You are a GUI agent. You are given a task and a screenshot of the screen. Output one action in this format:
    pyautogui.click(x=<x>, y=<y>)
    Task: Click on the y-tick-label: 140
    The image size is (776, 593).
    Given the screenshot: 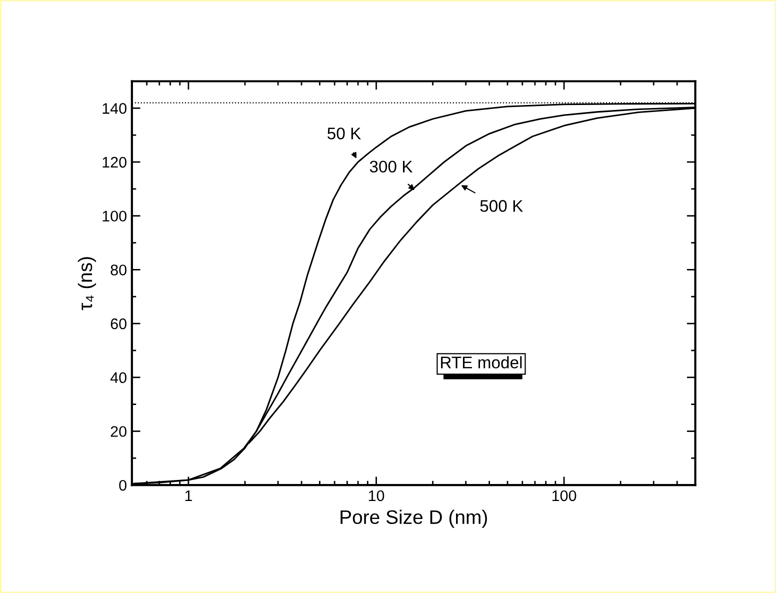 What is the action you would take?
    pyautogui.click(x=114, y=108)
    